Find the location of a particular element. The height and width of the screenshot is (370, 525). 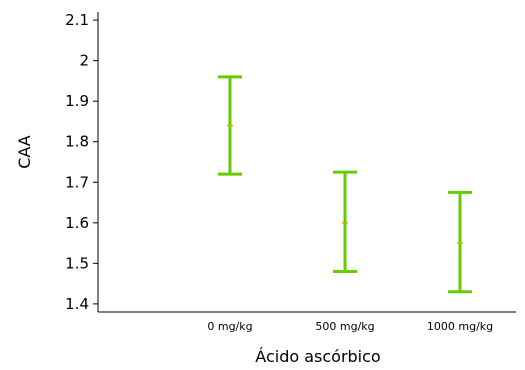

y-tick-labels: 1.4 1.5 1.6 1.7 1.8 1.9 2 2.1 is located at coordinates (77, 162).